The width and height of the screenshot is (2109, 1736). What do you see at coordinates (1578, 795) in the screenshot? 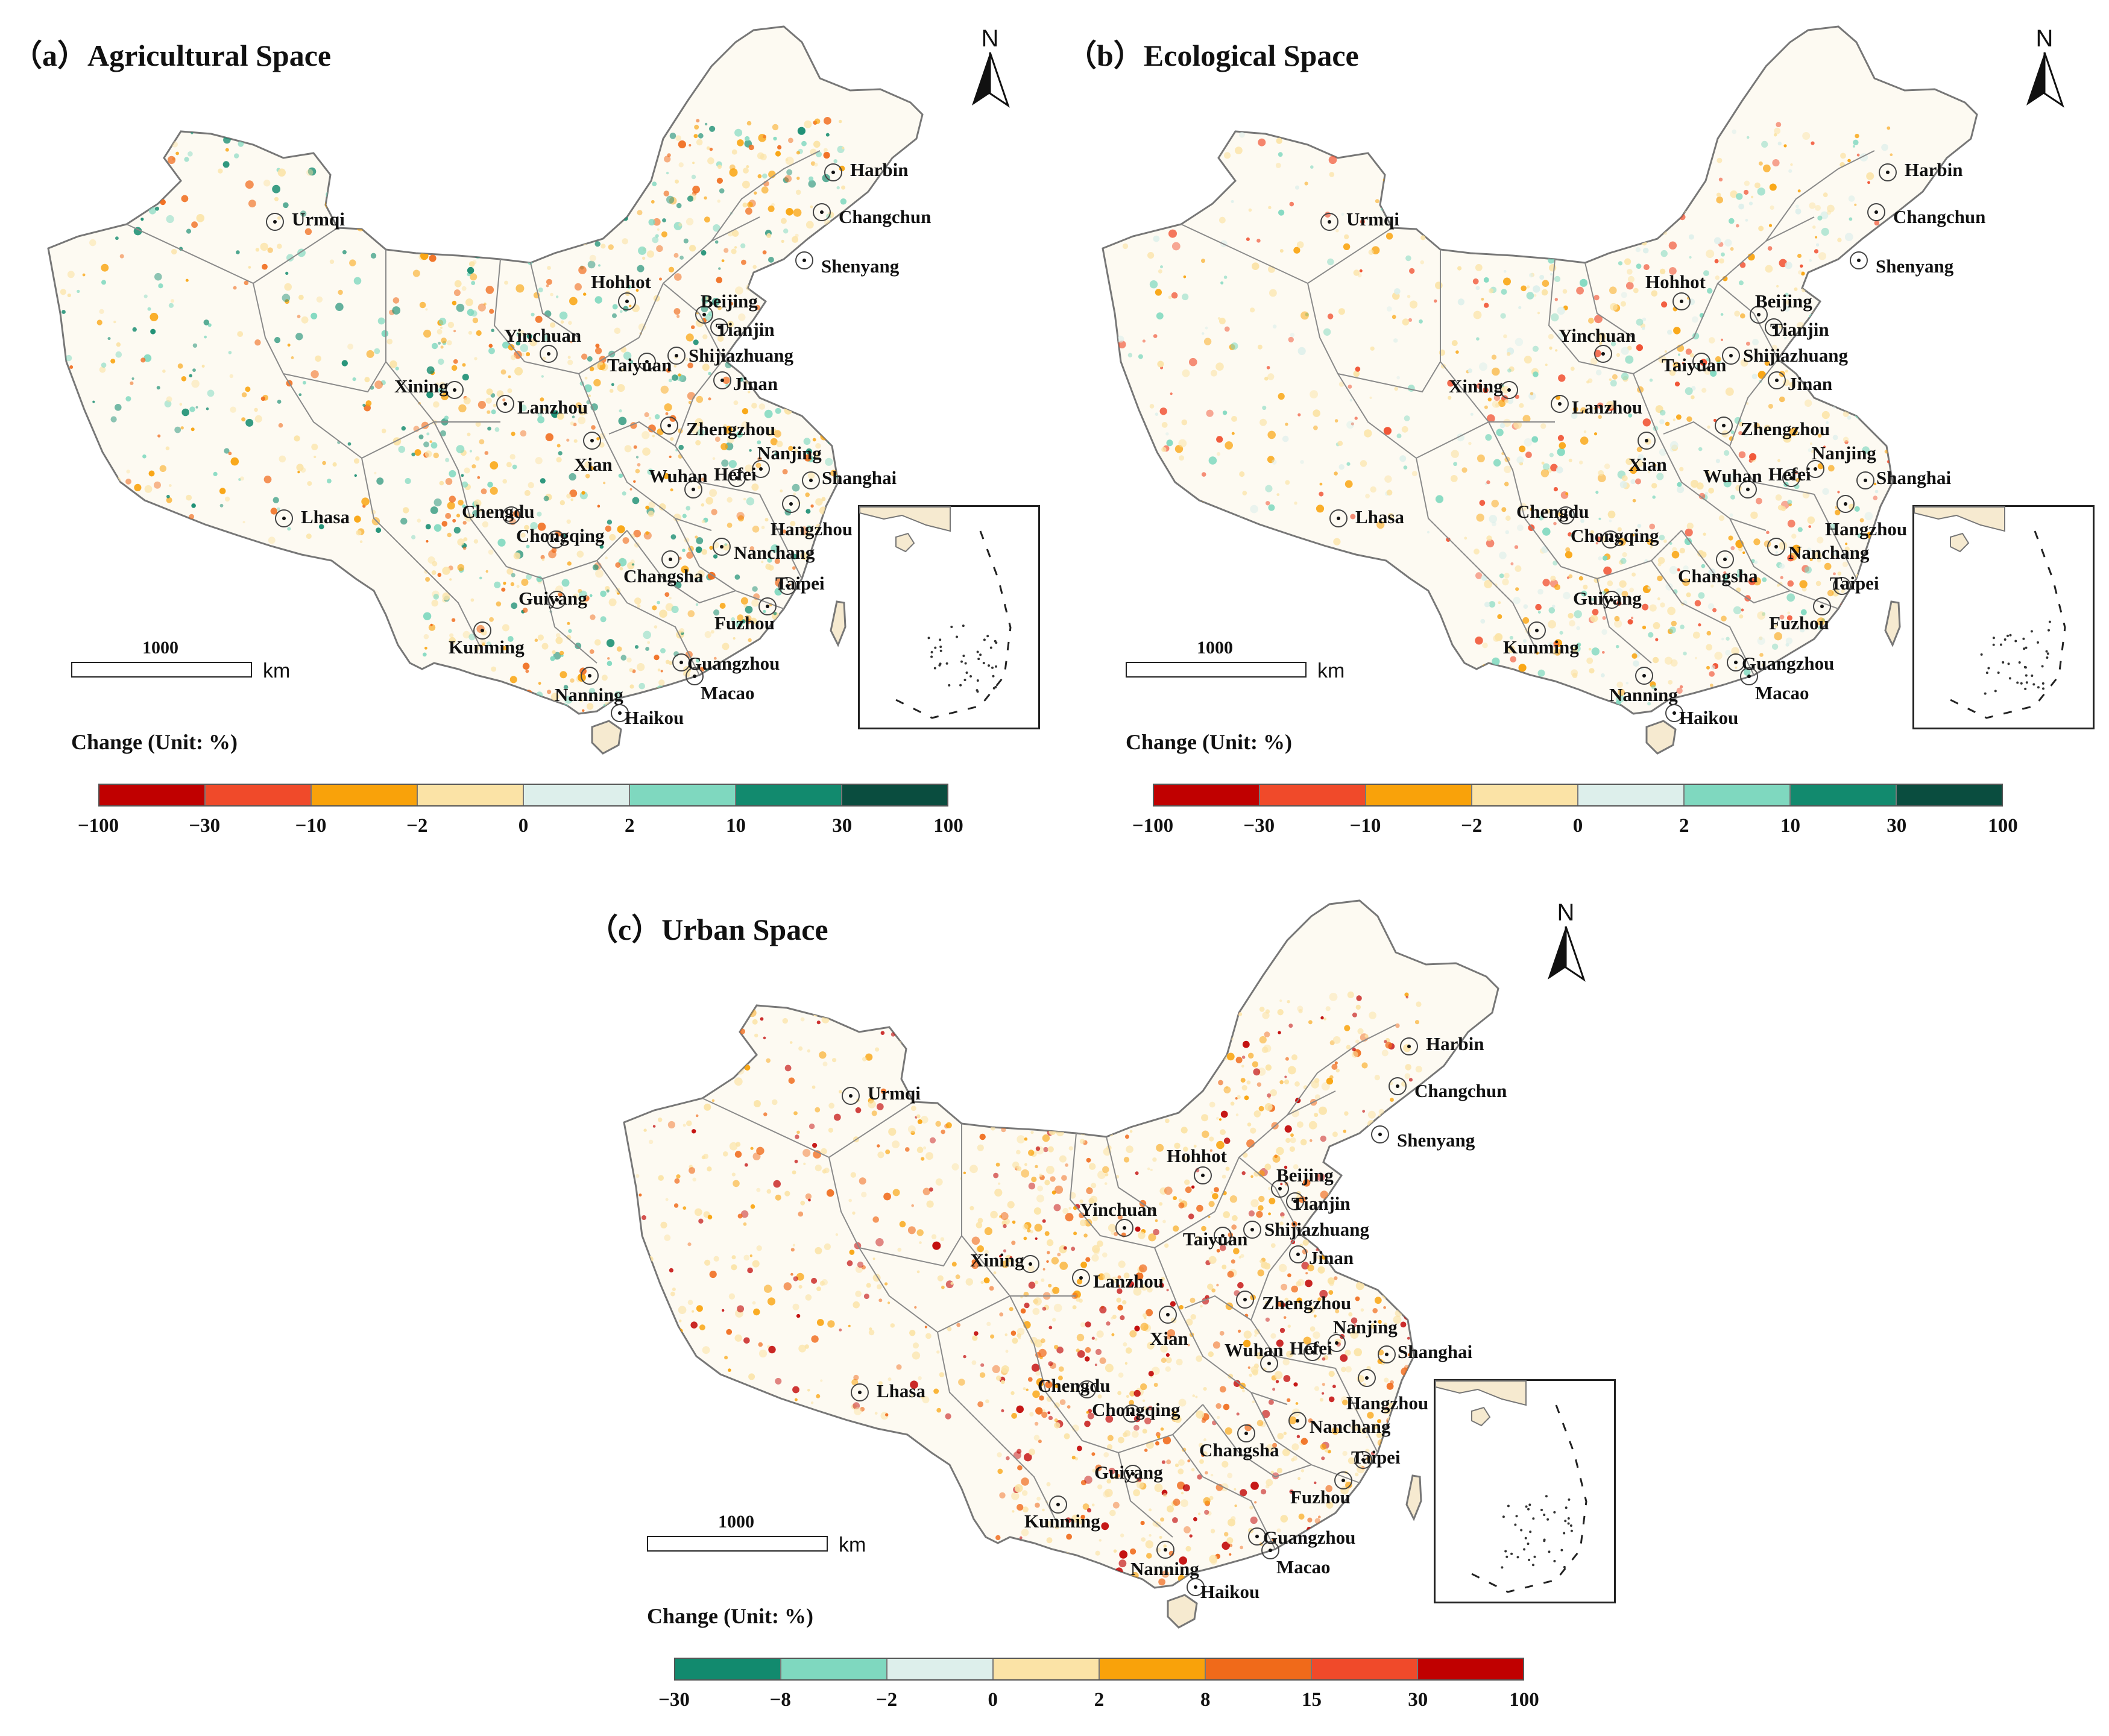
I see `color-legend` at bounding box center [1578, 795].